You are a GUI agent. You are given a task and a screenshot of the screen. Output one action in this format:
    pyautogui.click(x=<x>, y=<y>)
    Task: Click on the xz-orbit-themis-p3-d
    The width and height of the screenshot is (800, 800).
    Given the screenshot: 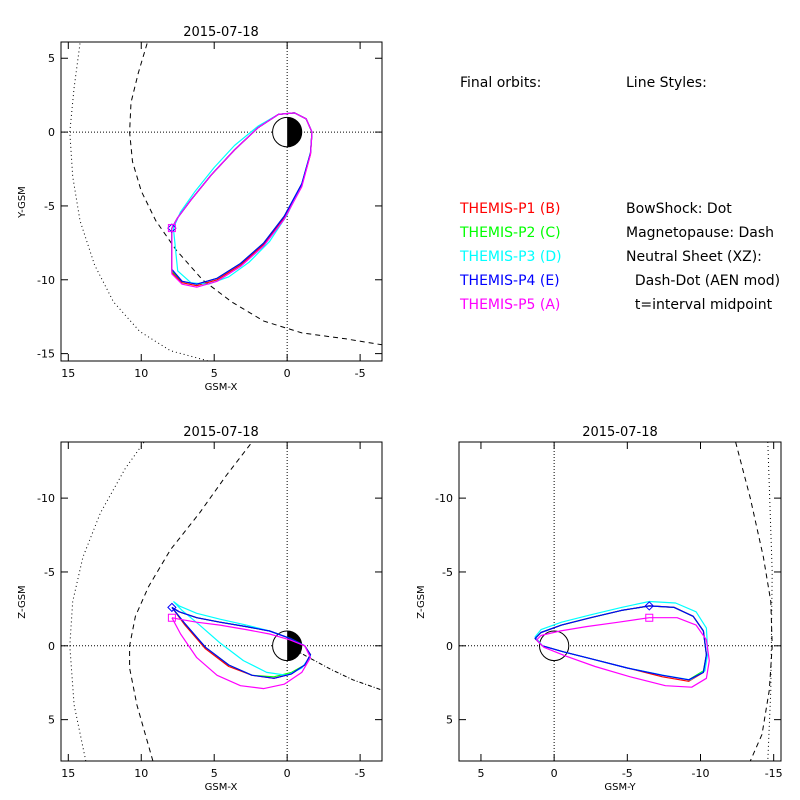 What is the action you would take?
    pyautogui.click(x=242, y=638)
    